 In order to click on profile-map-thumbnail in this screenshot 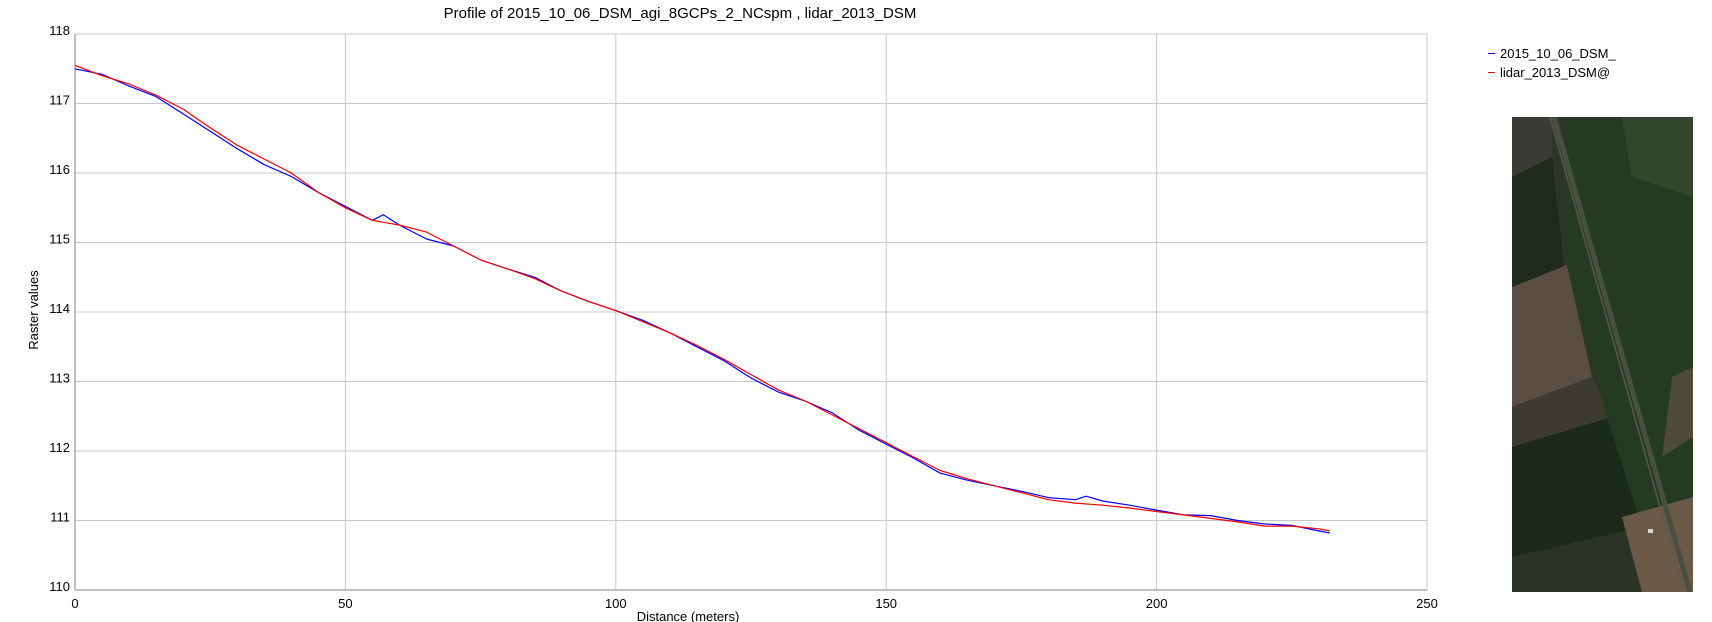, I will do `click(1602, 354)`.